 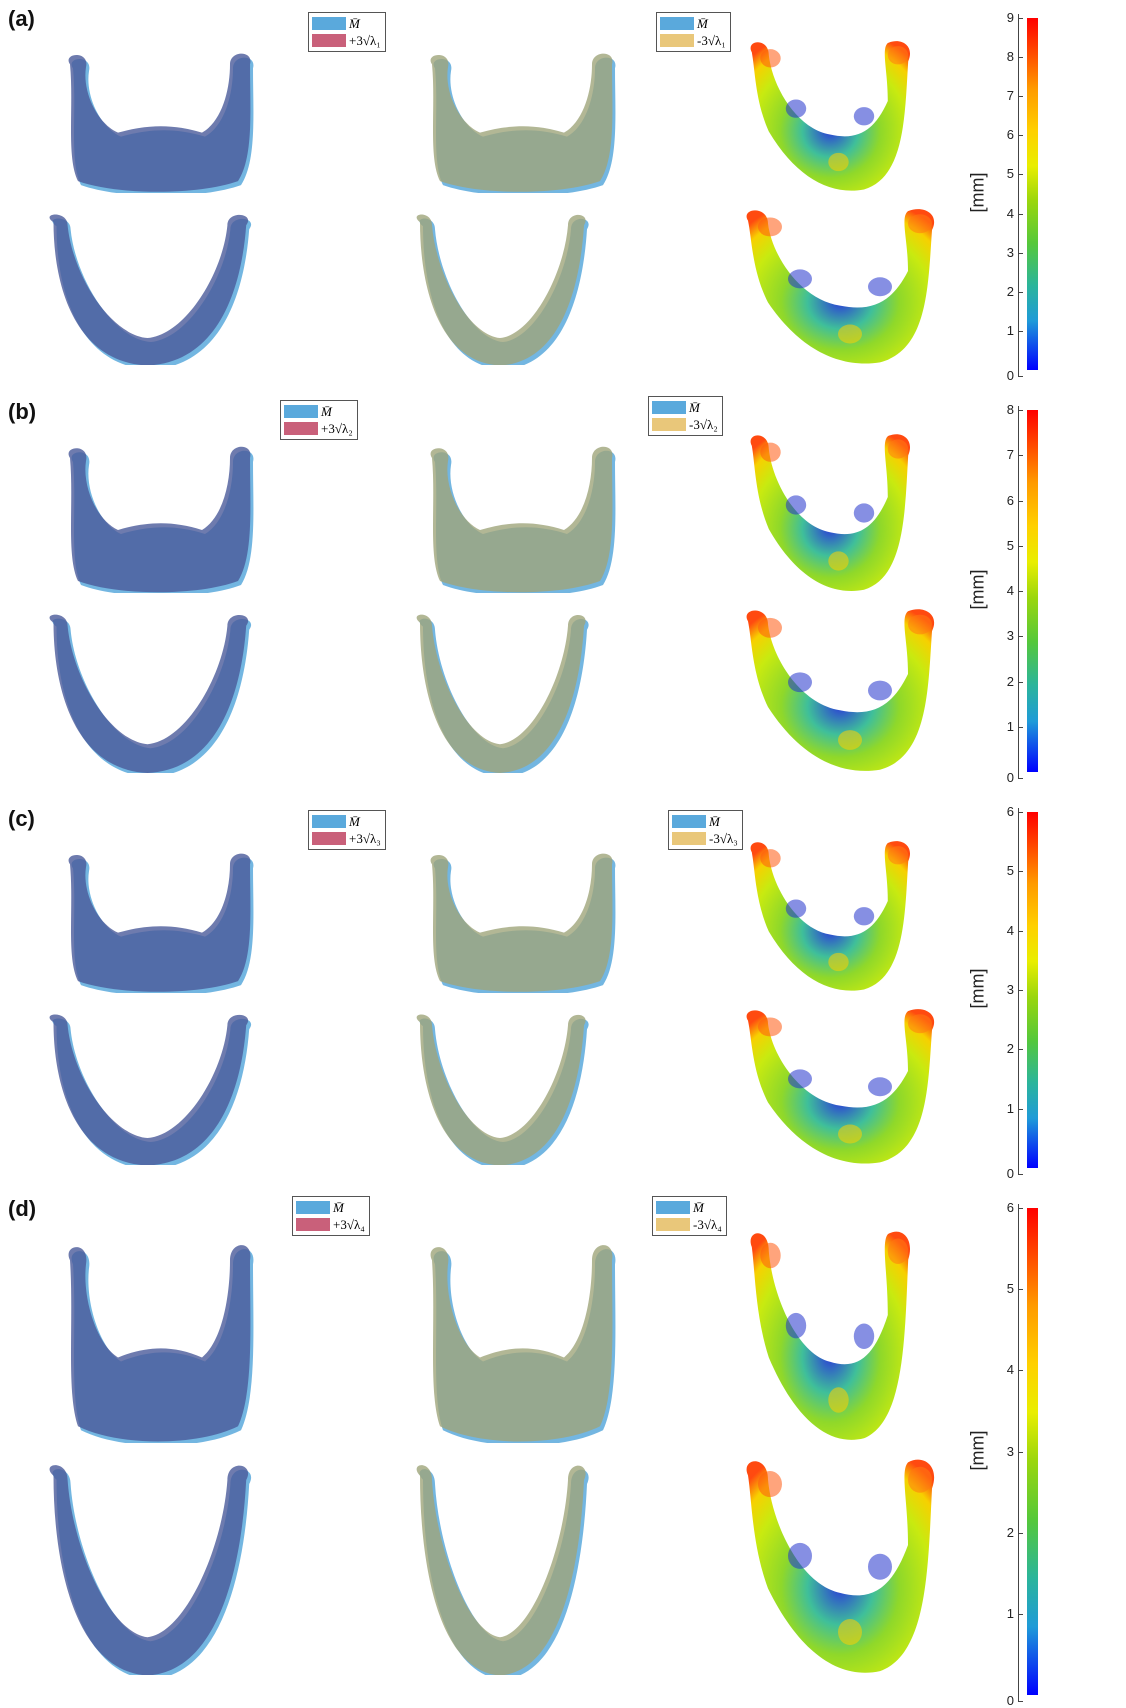 I want to click on legend-negative: M̄ -3√λ₃, so click(x=705, y=830).